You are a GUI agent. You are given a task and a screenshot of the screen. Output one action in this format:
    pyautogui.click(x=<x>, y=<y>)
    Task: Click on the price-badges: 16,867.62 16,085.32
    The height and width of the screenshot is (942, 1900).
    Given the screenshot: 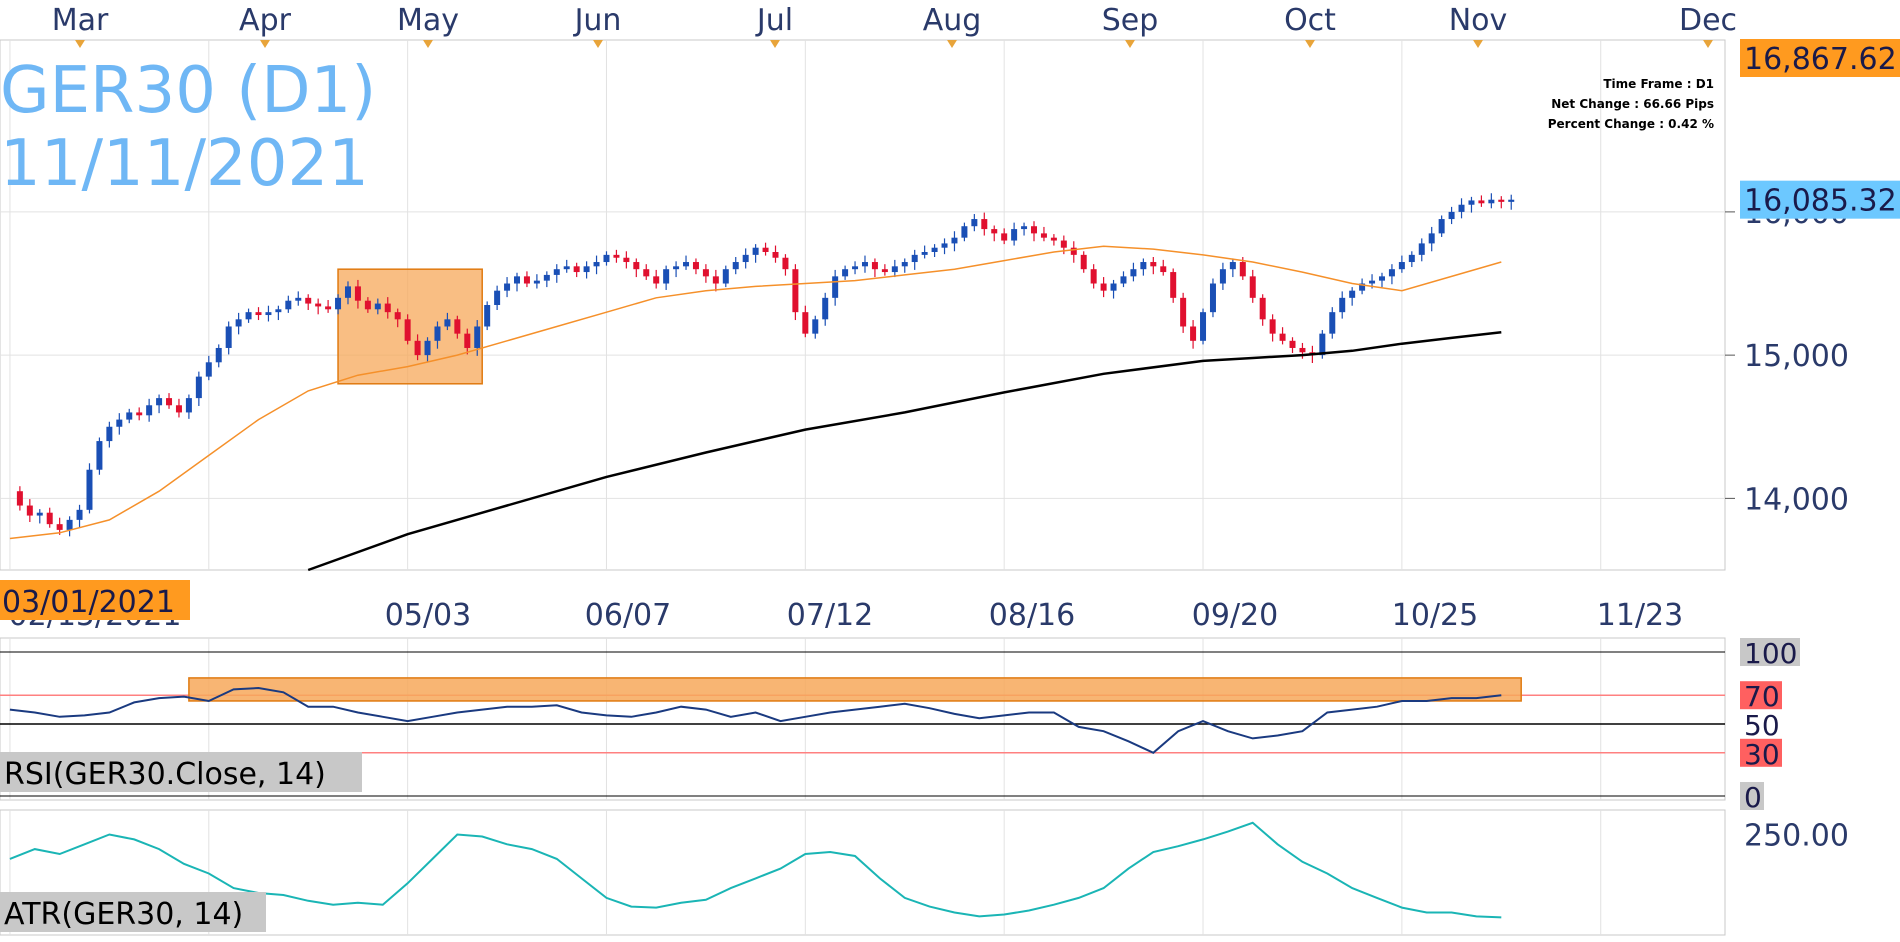 What is the action you would take?
    pyautogui.click(x=1820, y=129)
    